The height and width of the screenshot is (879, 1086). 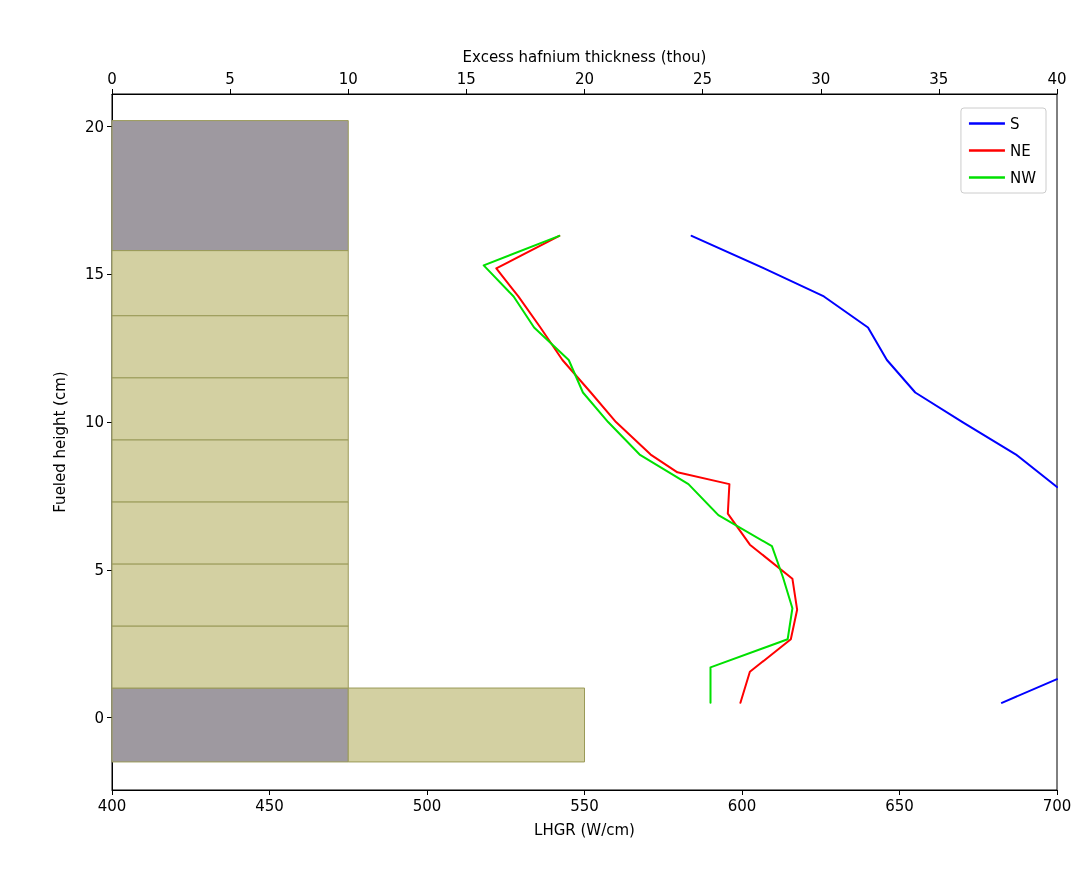 What do you see at coordinates (1057, 78) in the screenshot?
I see `x2-tick-label: 40` at bounding box center [1057, 78].